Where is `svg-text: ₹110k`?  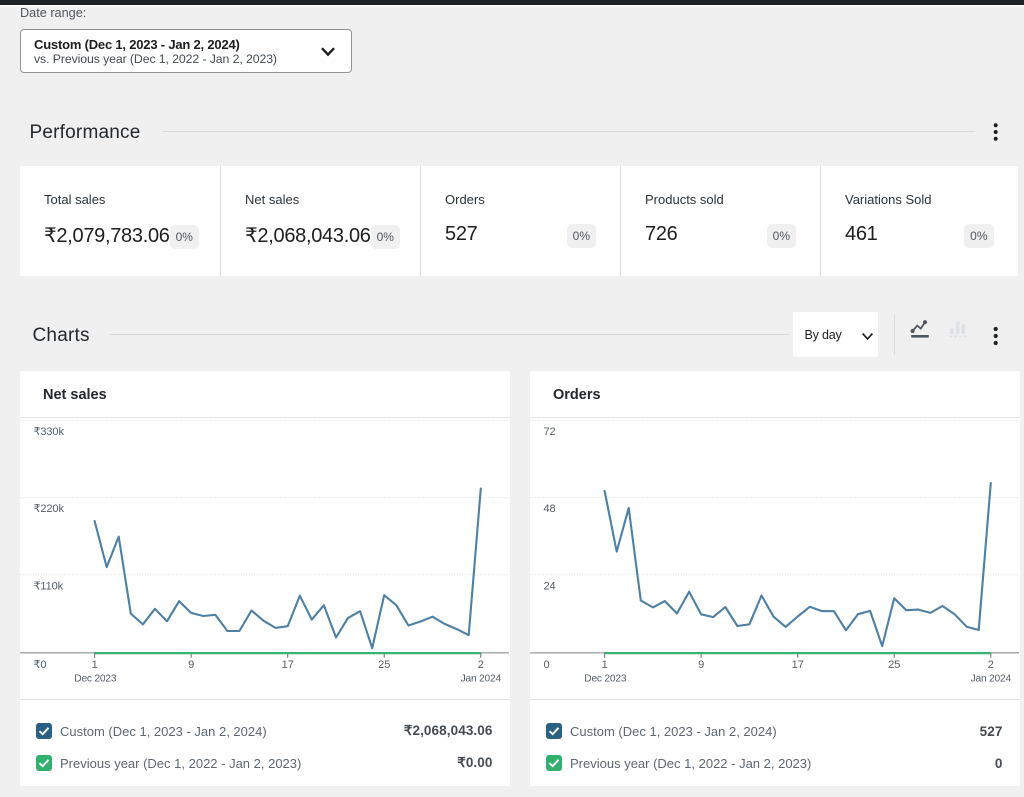 svg-text: ₹110k is located at coordinates (49, 586).